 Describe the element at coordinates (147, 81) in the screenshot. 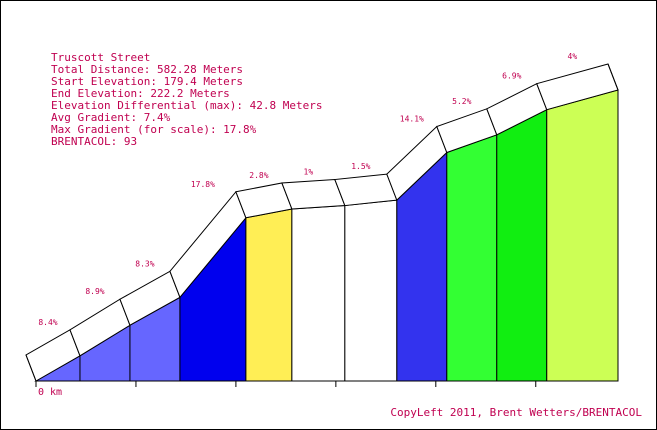

I see `start-elevation: Start Elevation: 179.4 Meters` at that location.